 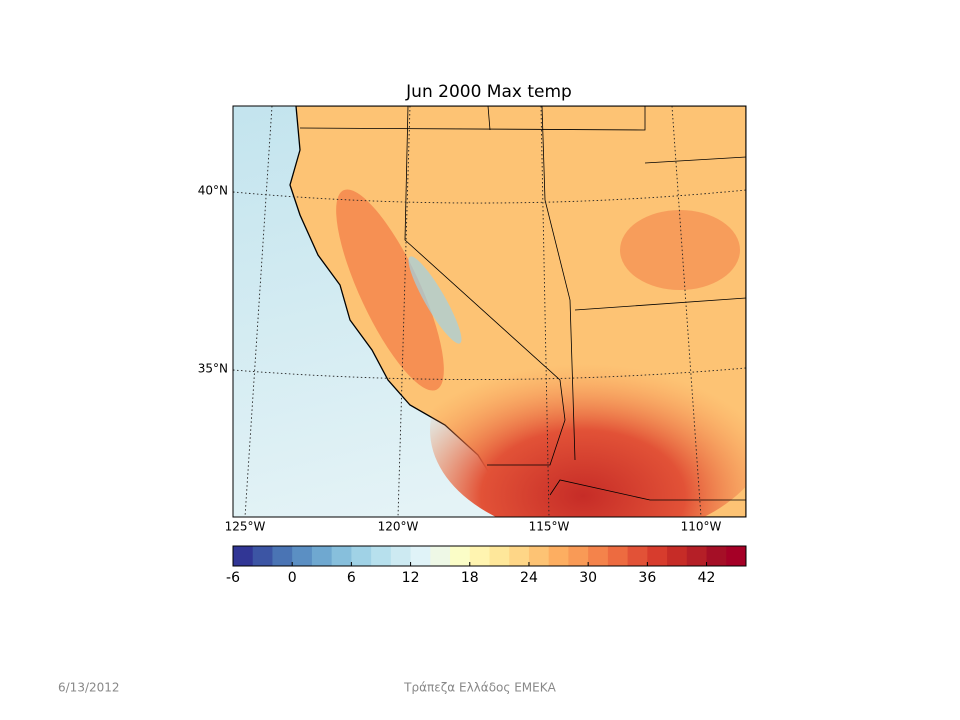 I want to click on colorbar-tick-label: 0, so click(x=292, y=578).